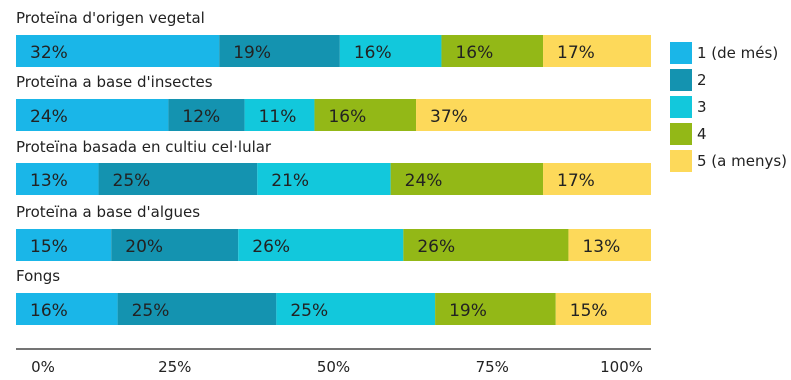 The width and height of the screenshot is (791, 380). Describe the element at coordinates (108, 212) in the screenshot. I see `category-label: Proteïna a base d'algues` at that location.